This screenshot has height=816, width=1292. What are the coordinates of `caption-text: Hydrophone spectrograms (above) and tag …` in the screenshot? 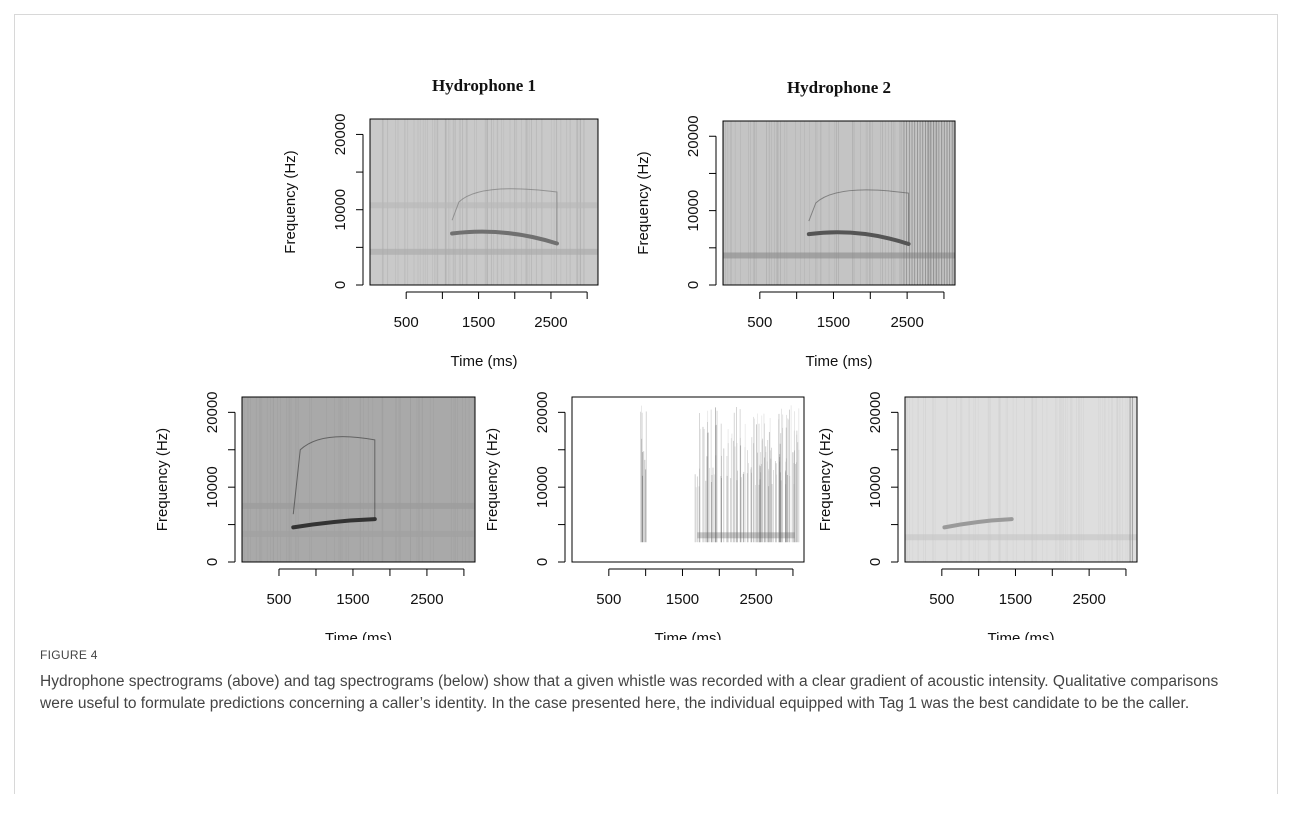 It's located at (629, 692).